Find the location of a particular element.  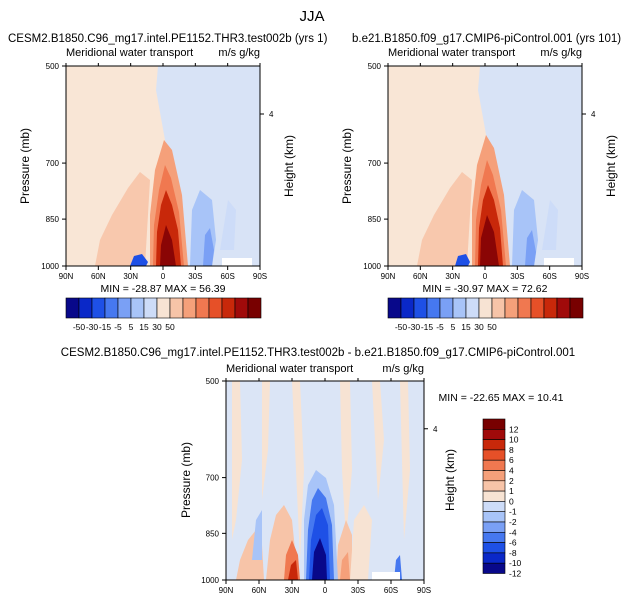

y-tick-label: 500 is located at coordinates (213, 381).